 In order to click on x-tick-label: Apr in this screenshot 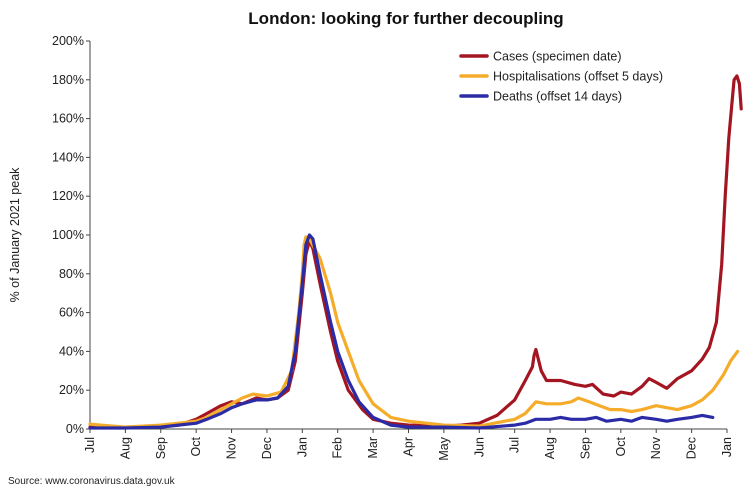, I will do `click(409, 446)`.